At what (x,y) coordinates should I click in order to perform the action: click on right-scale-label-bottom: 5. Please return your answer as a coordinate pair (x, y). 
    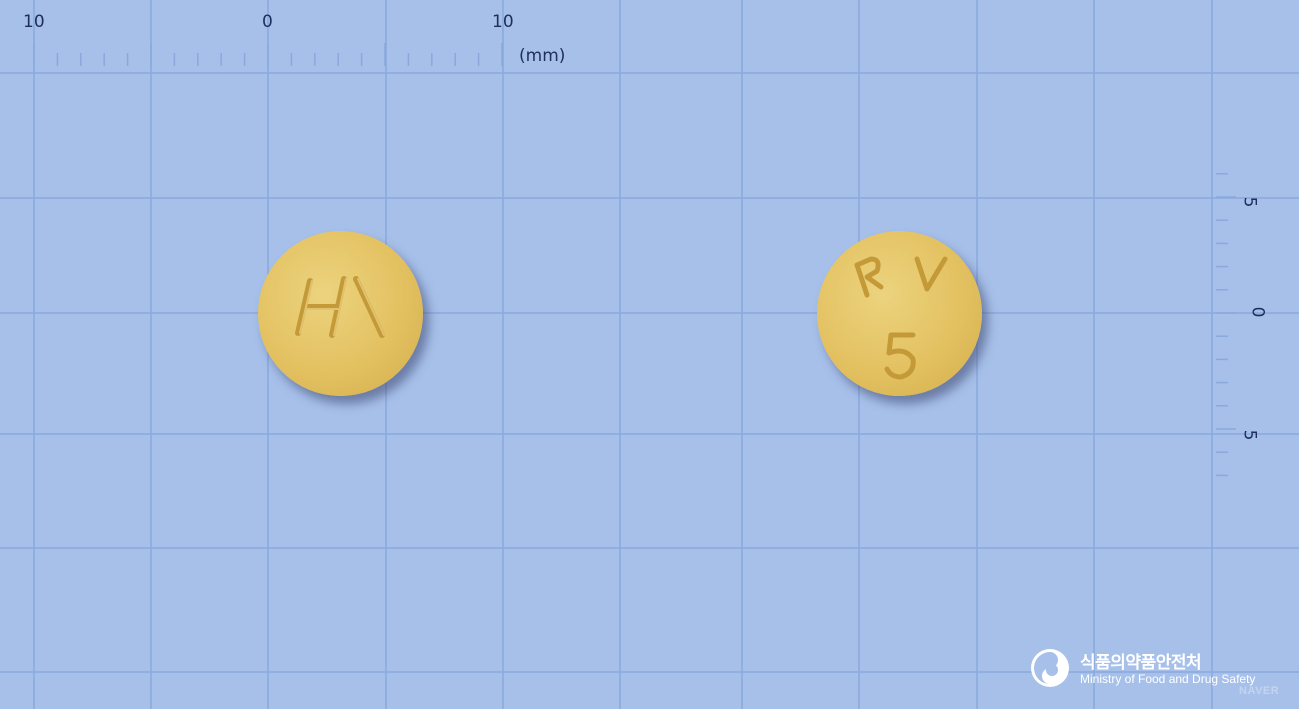
    Looking at the image, I should click on (1249, 435).